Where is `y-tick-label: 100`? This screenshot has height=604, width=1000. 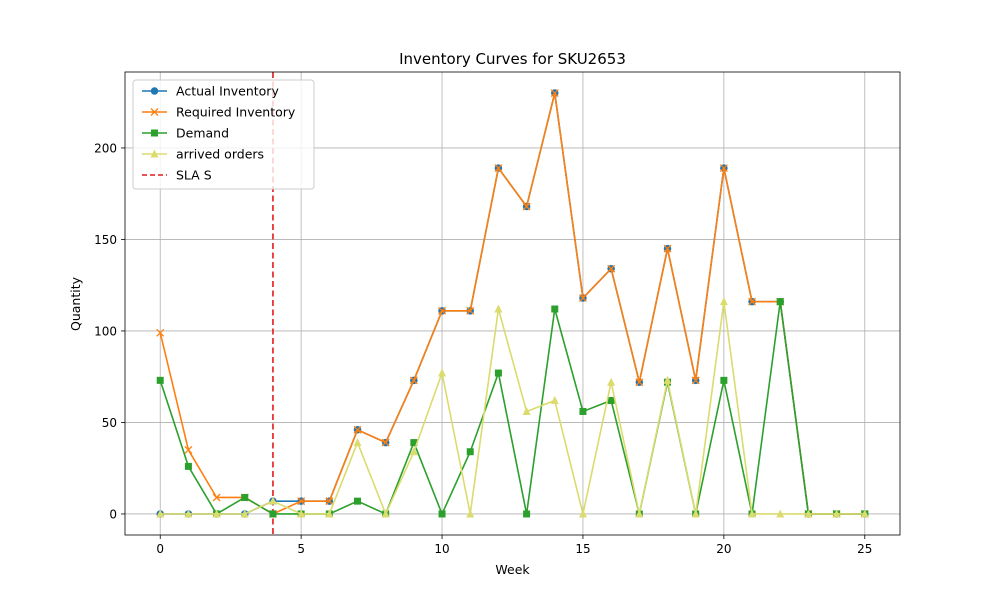 y-tick-label: 100 is located at coordinates (105, 331).